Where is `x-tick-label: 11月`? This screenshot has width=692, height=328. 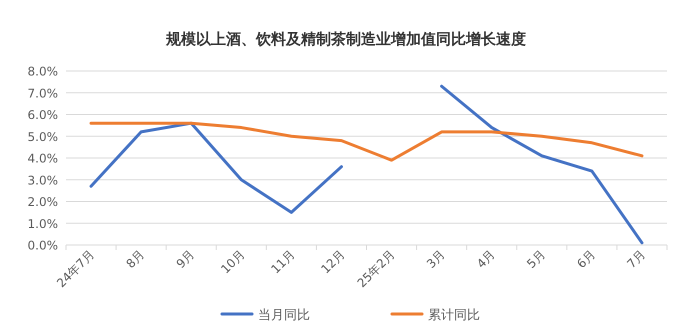 x-tick-label: 11月 is located at coordinates (283, 261).